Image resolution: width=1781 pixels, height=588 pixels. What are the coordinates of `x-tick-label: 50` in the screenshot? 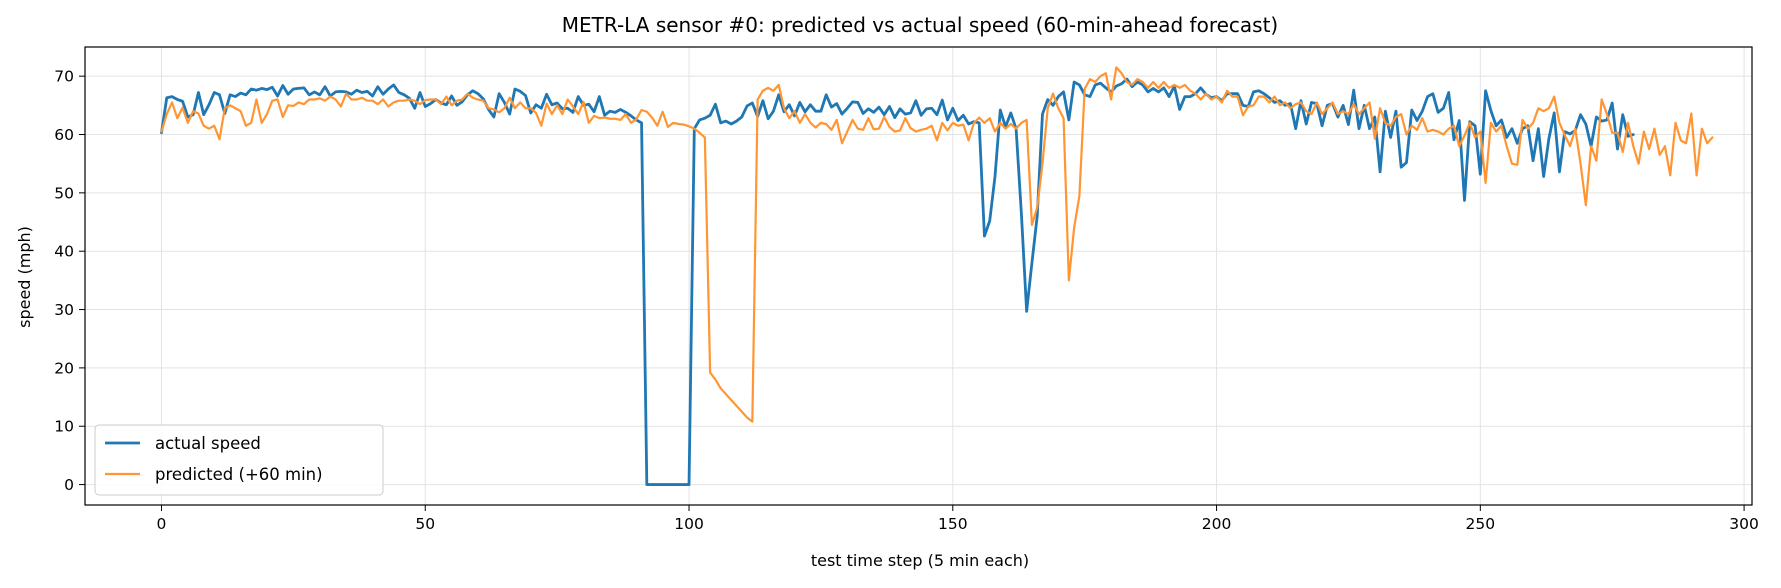 It's located at (425, 524).